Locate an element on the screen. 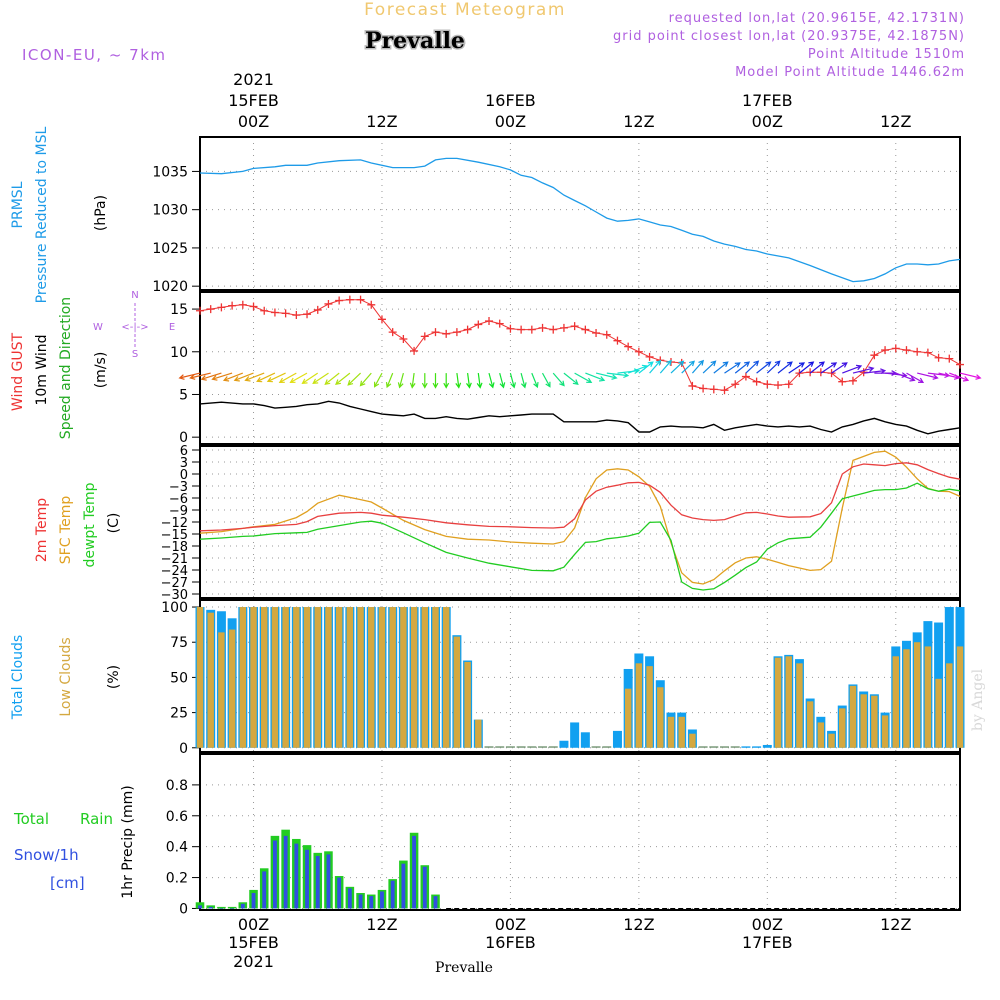  temp2m-label: 2m Temp is located at coordinates (42, 530).